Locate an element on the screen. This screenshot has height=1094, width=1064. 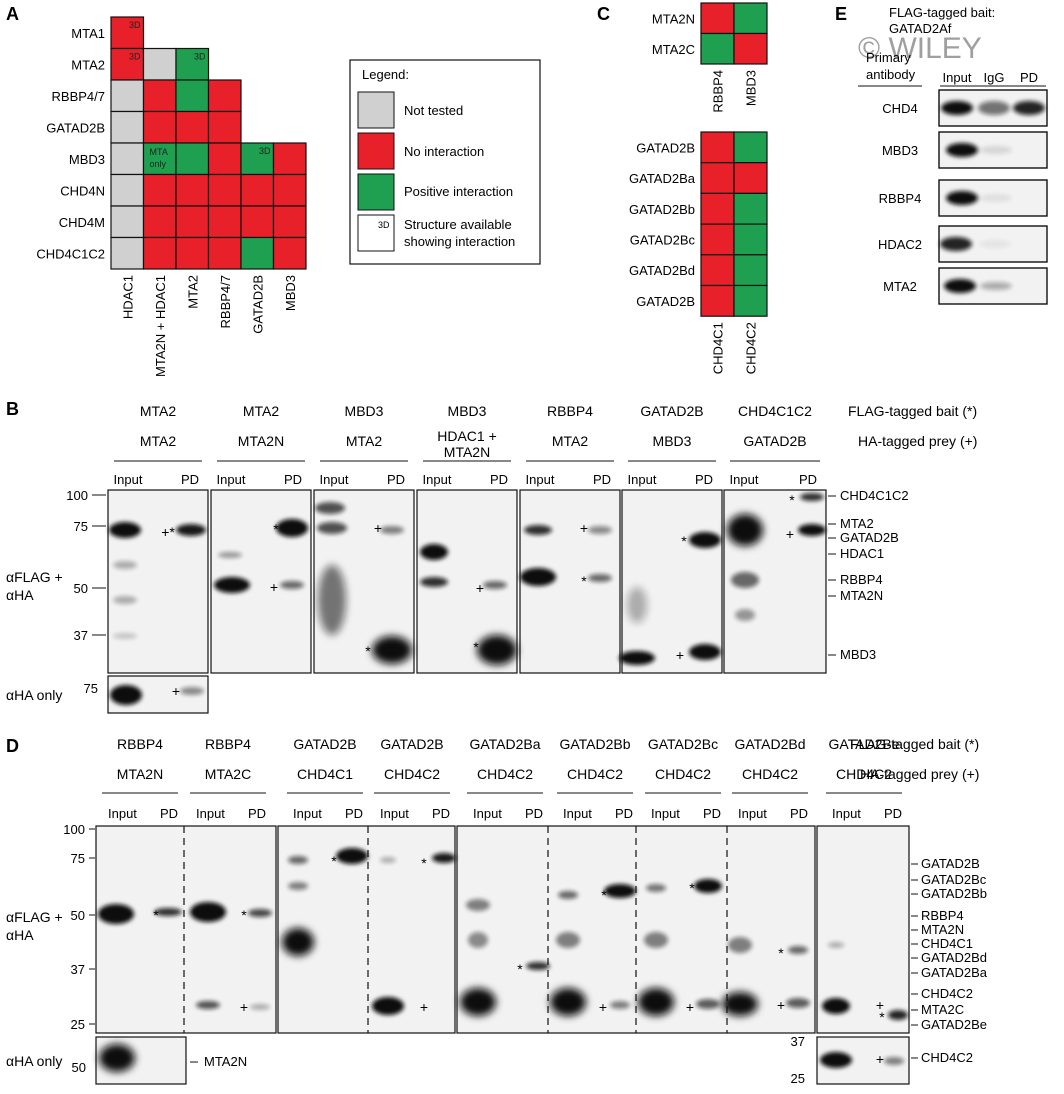
panel-d-ha-right-mw: 37 is located at coordinates (798, 1041).